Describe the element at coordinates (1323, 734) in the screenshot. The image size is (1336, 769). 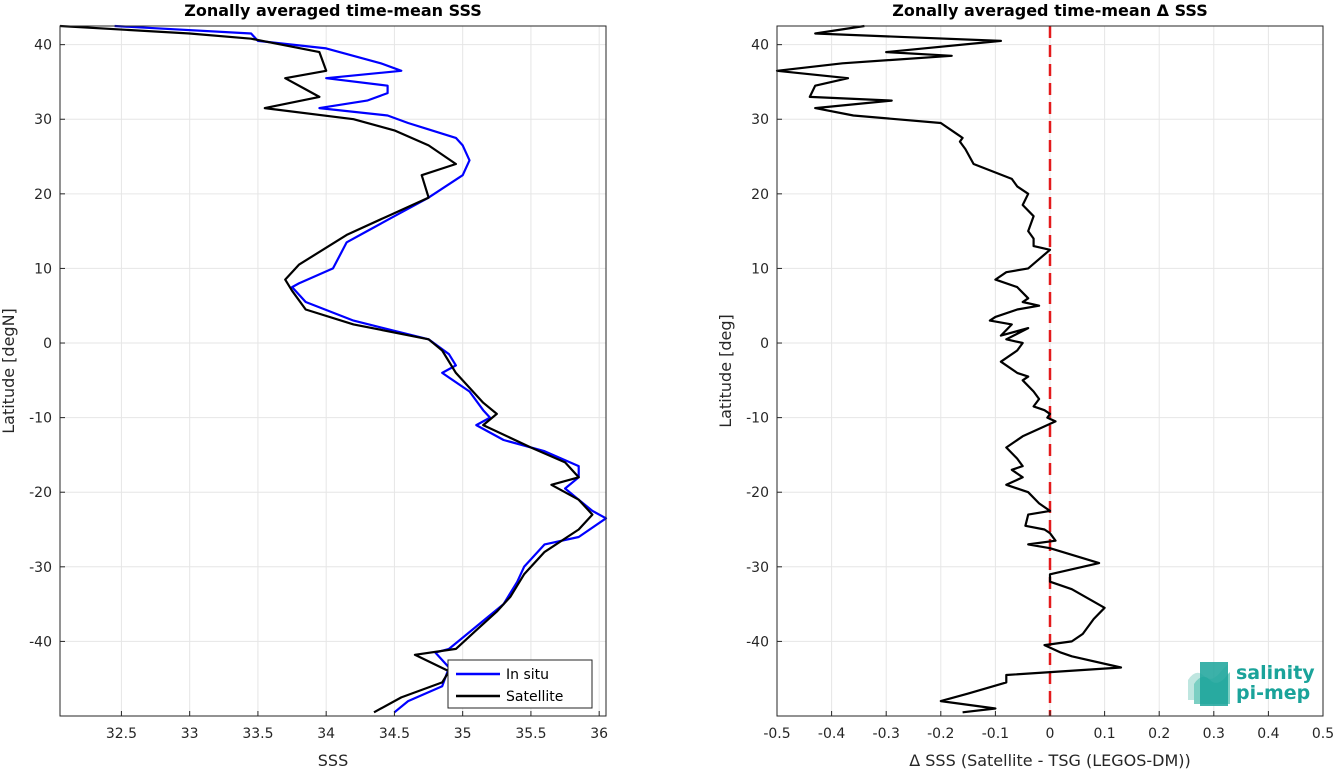
I see `right-x-tick-label: 0.5` at that location.